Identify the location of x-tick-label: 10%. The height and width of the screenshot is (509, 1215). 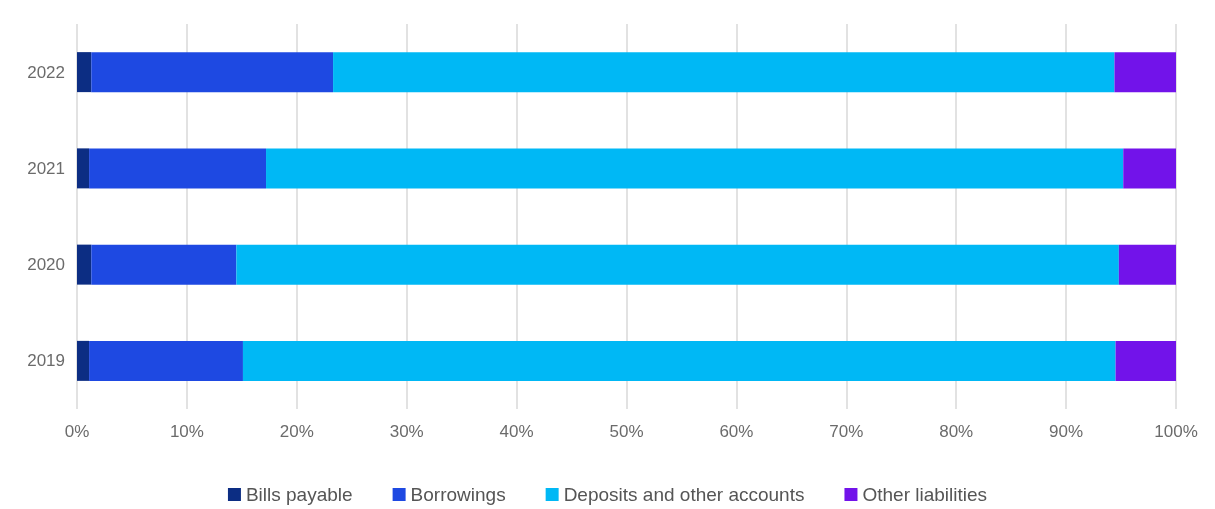
(186, 431).